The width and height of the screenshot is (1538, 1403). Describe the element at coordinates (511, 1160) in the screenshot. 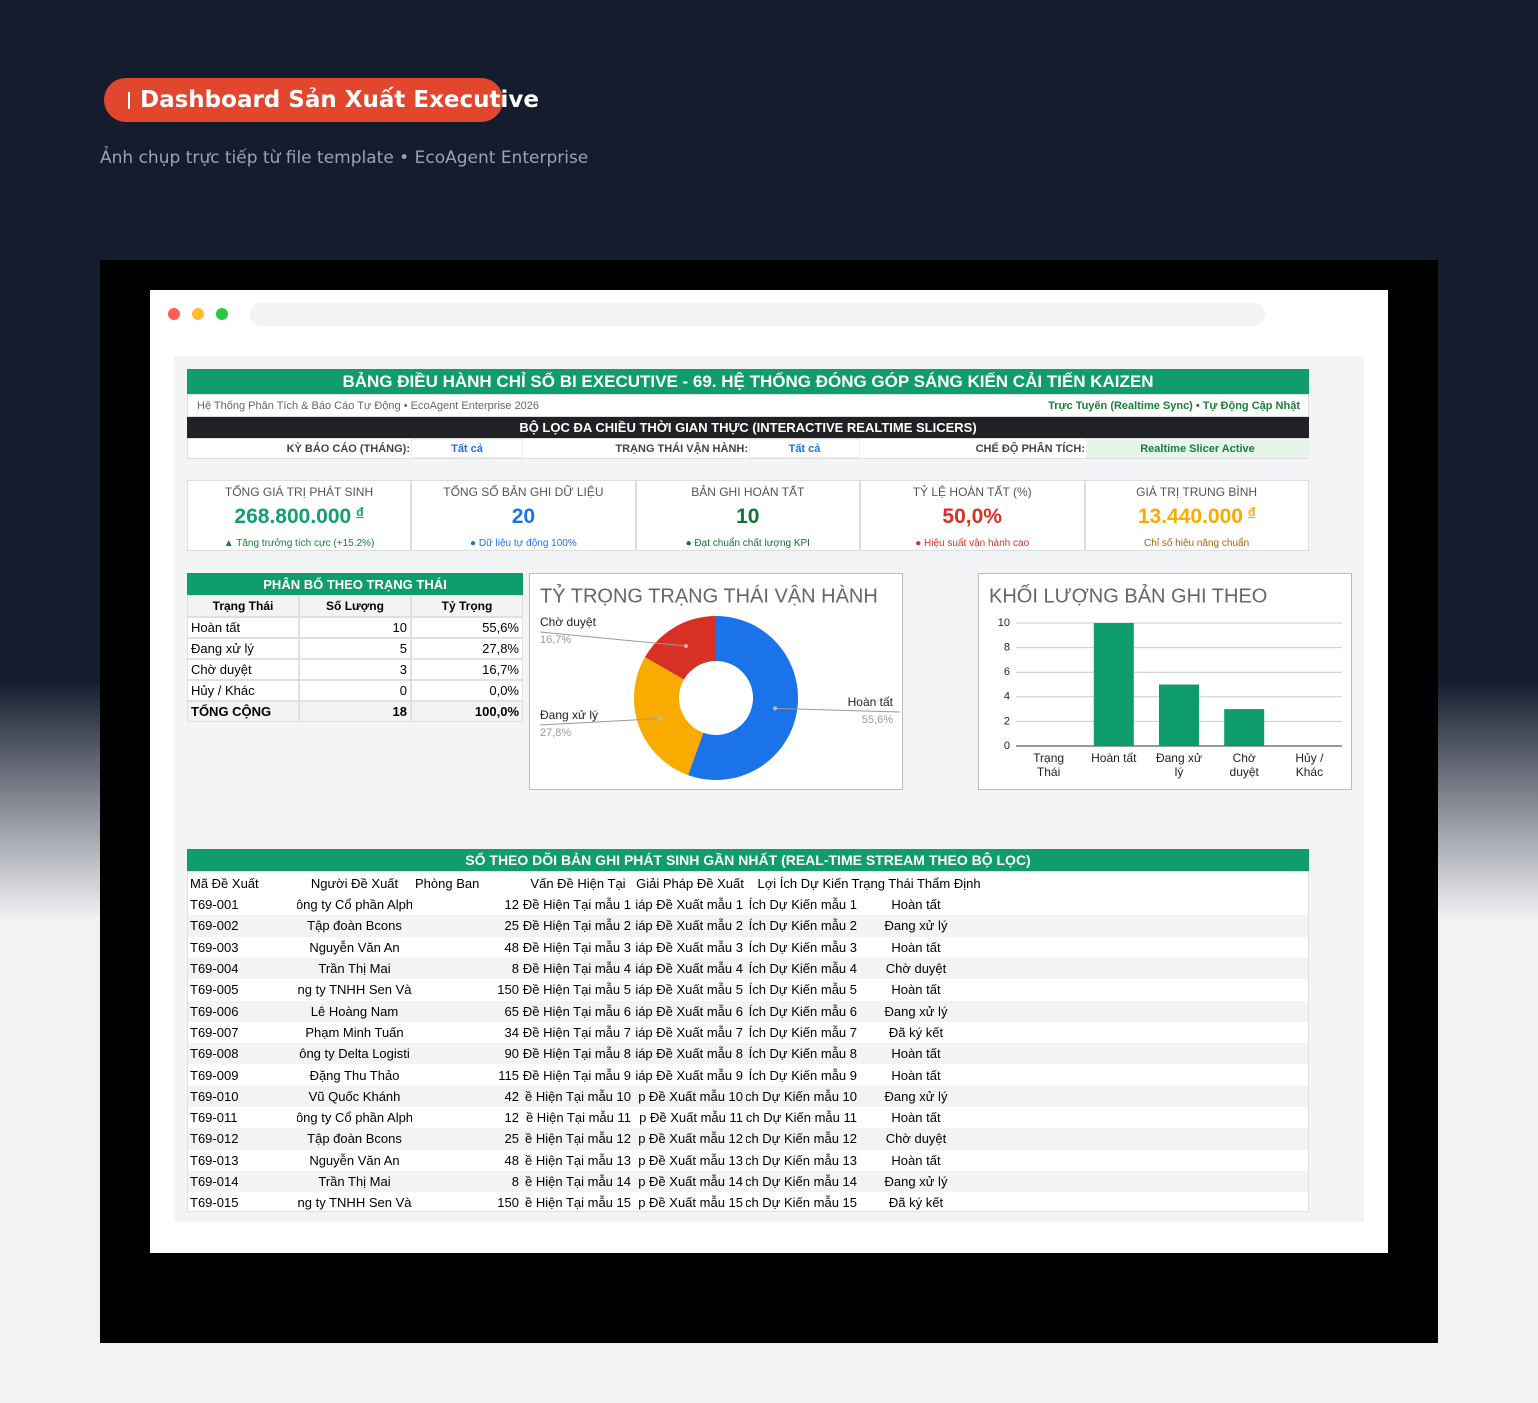

I see `records-cell: 48` at that location.